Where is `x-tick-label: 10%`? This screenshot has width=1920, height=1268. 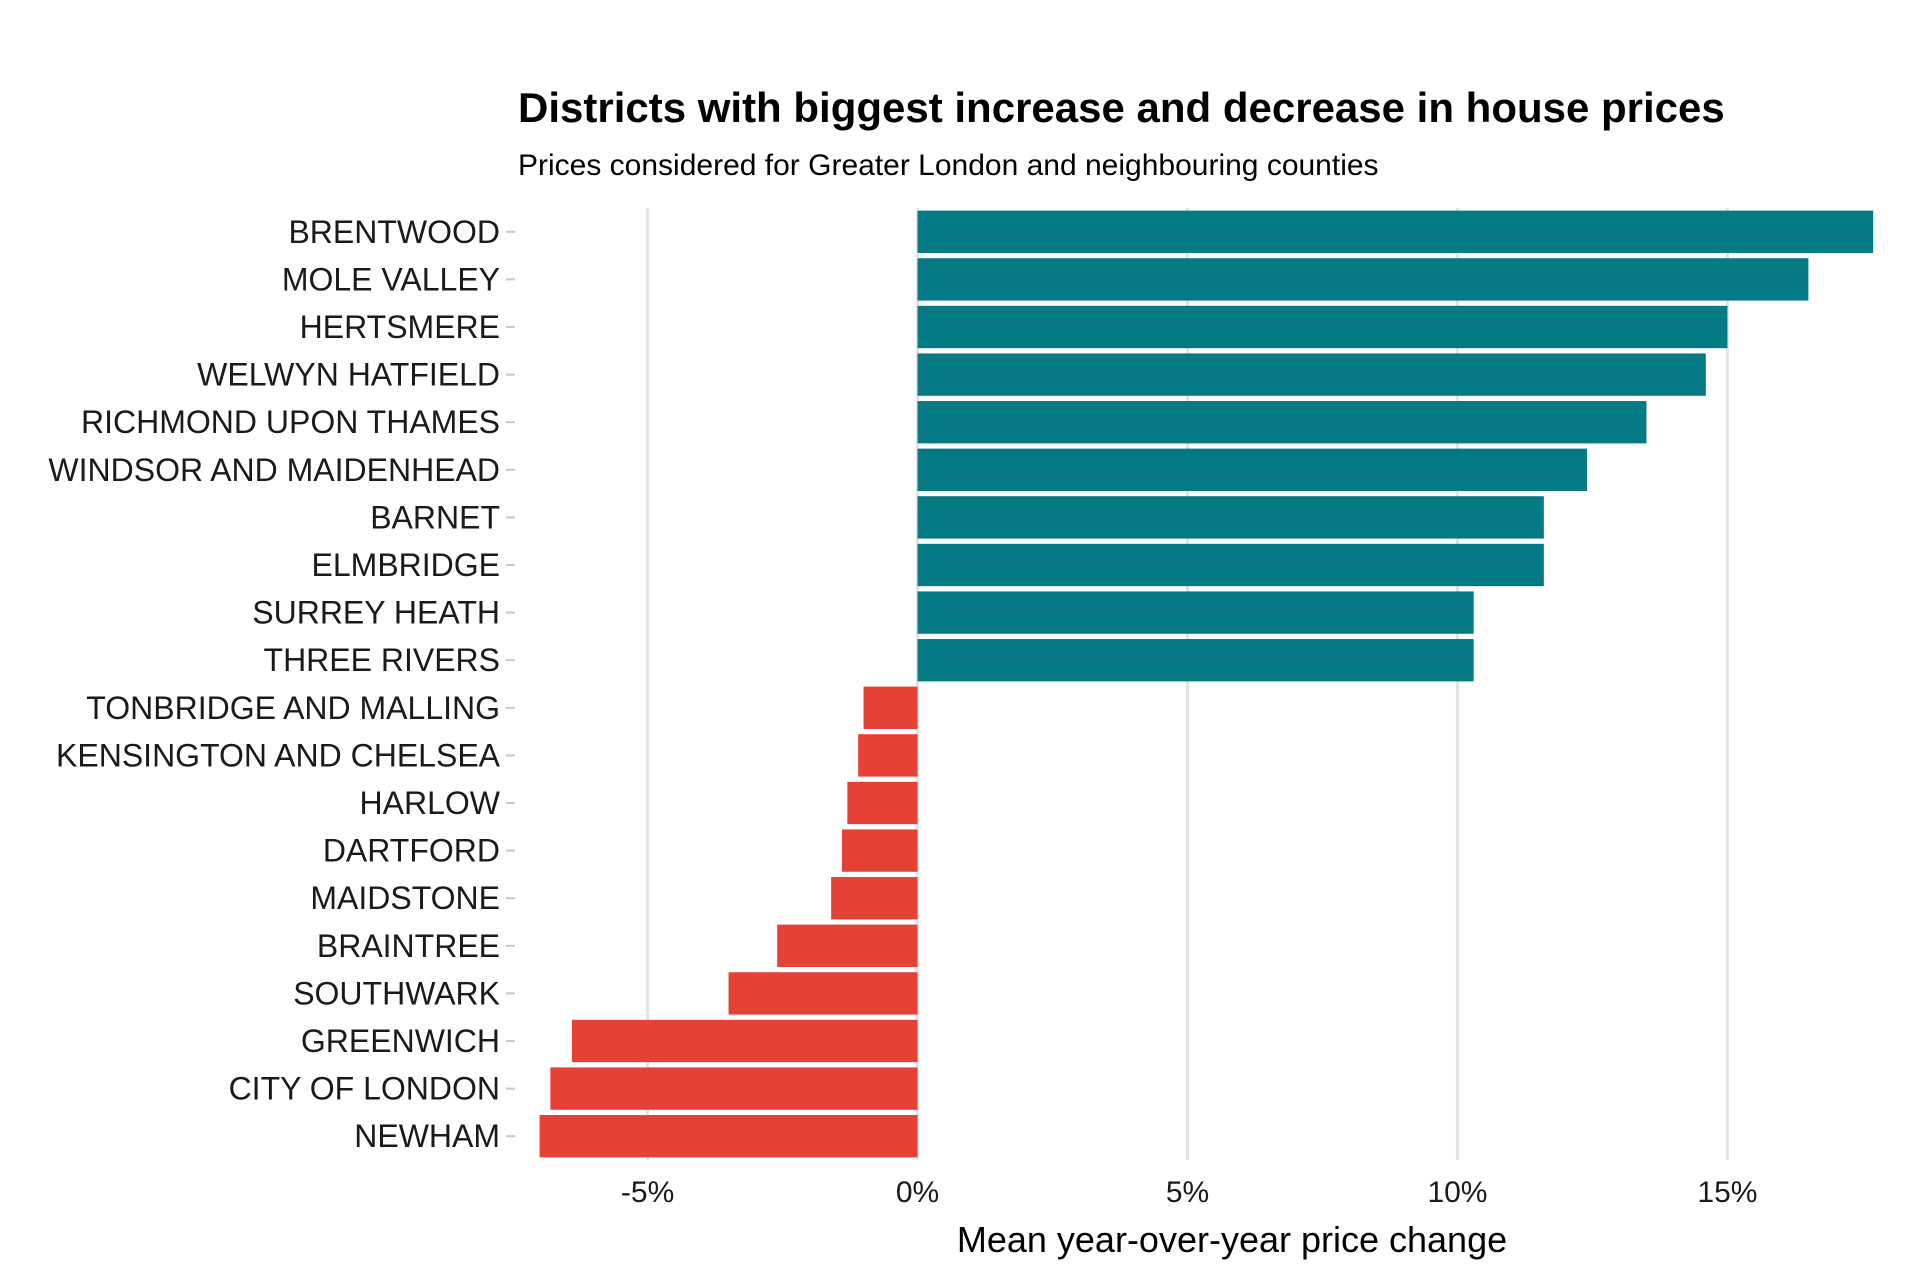
x-tick-label: 10% is located at coordinates (1457, 1192).